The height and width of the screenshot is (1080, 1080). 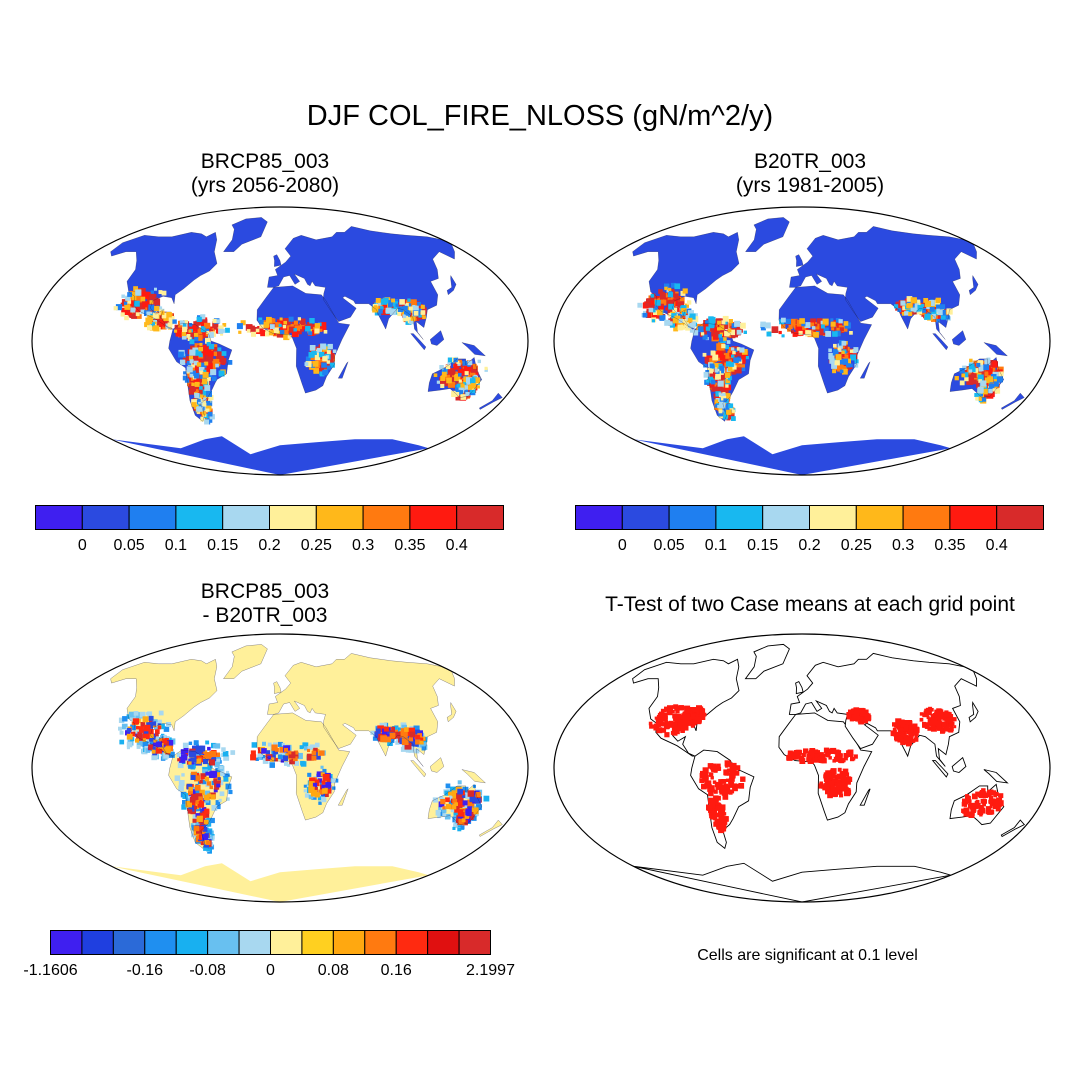 I want to click on colorbar-tick-label: -1.1606, so click(x=50, y=970).